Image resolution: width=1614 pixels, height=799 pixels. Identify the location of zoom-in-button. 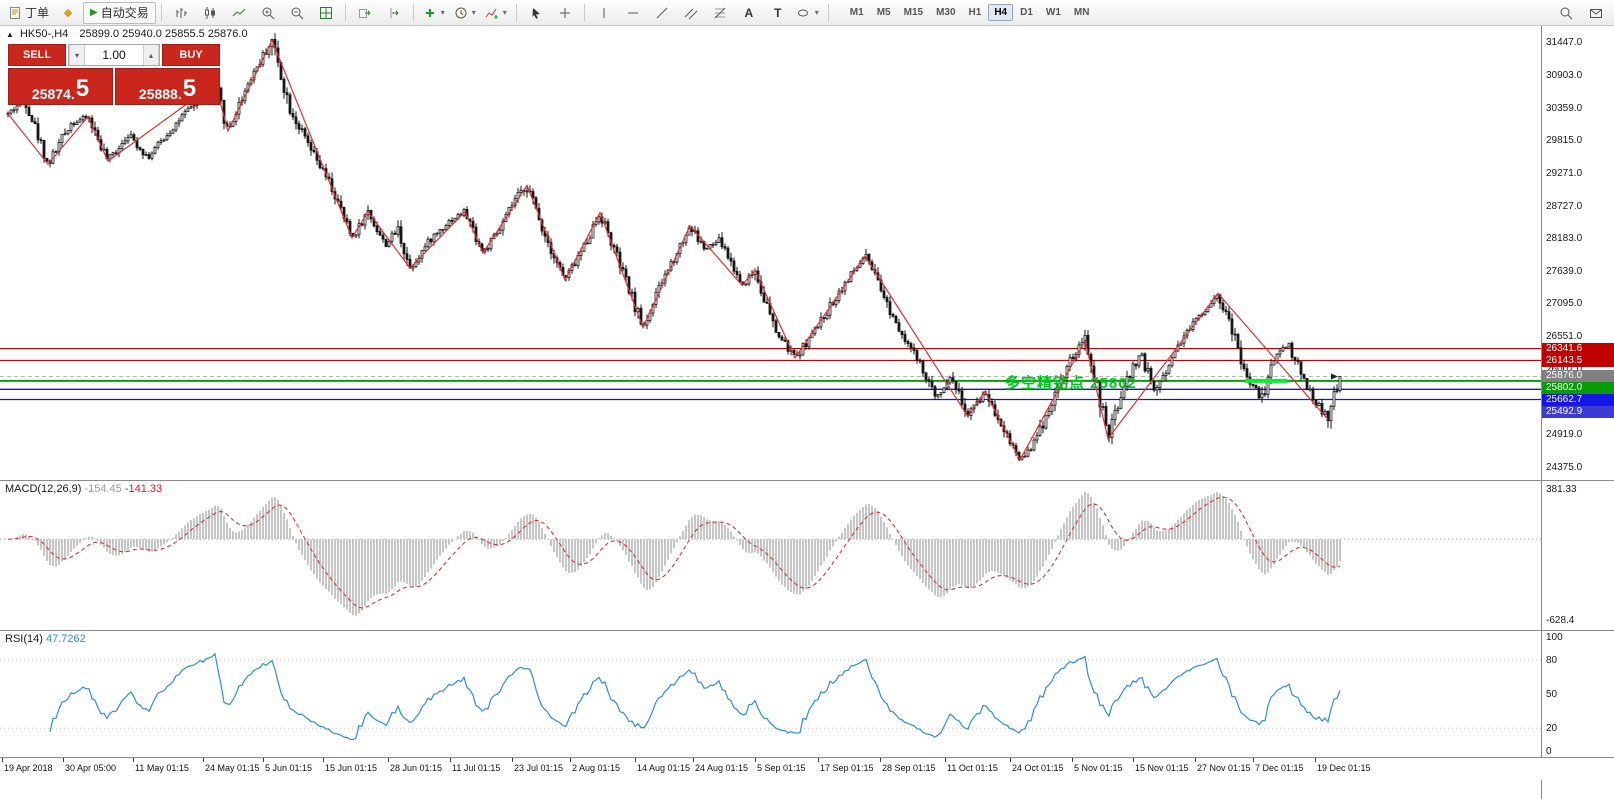
(268, 13).